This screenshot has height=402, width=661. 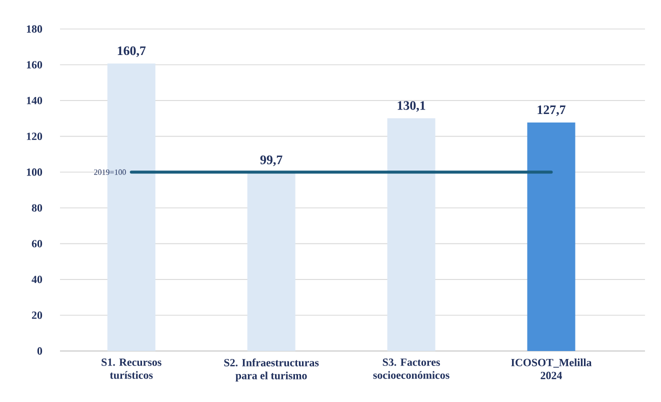 I want to click on y-tick-label: 100, so click(x=34, y=172).